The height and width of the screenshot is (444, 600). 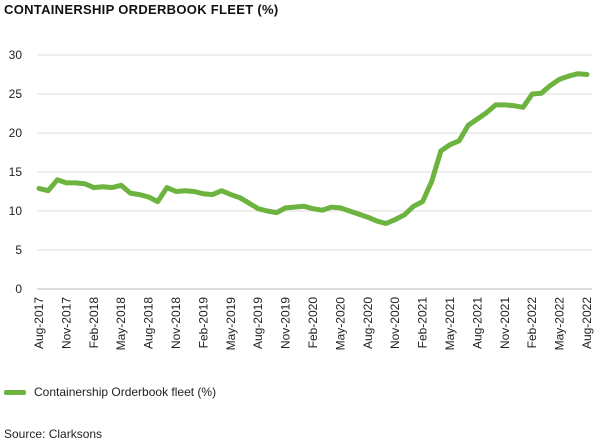 I want to click on source-note: Source: Clarksons, so click(x=53, y=434).